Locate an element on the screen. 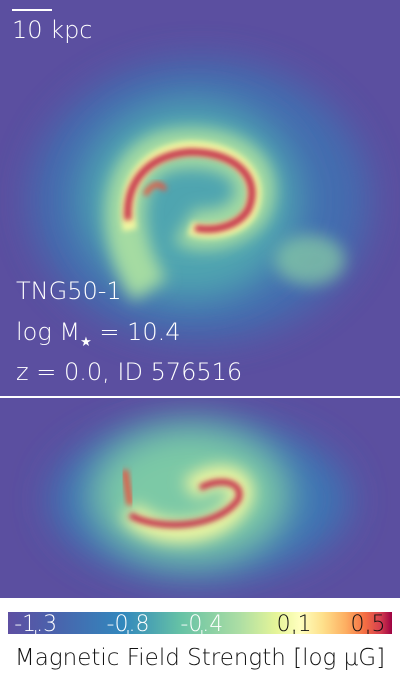 The width and height of the screenshot is (400, 678). colorbar-tick-label: 0.1 is located at coordinates (294, 624).